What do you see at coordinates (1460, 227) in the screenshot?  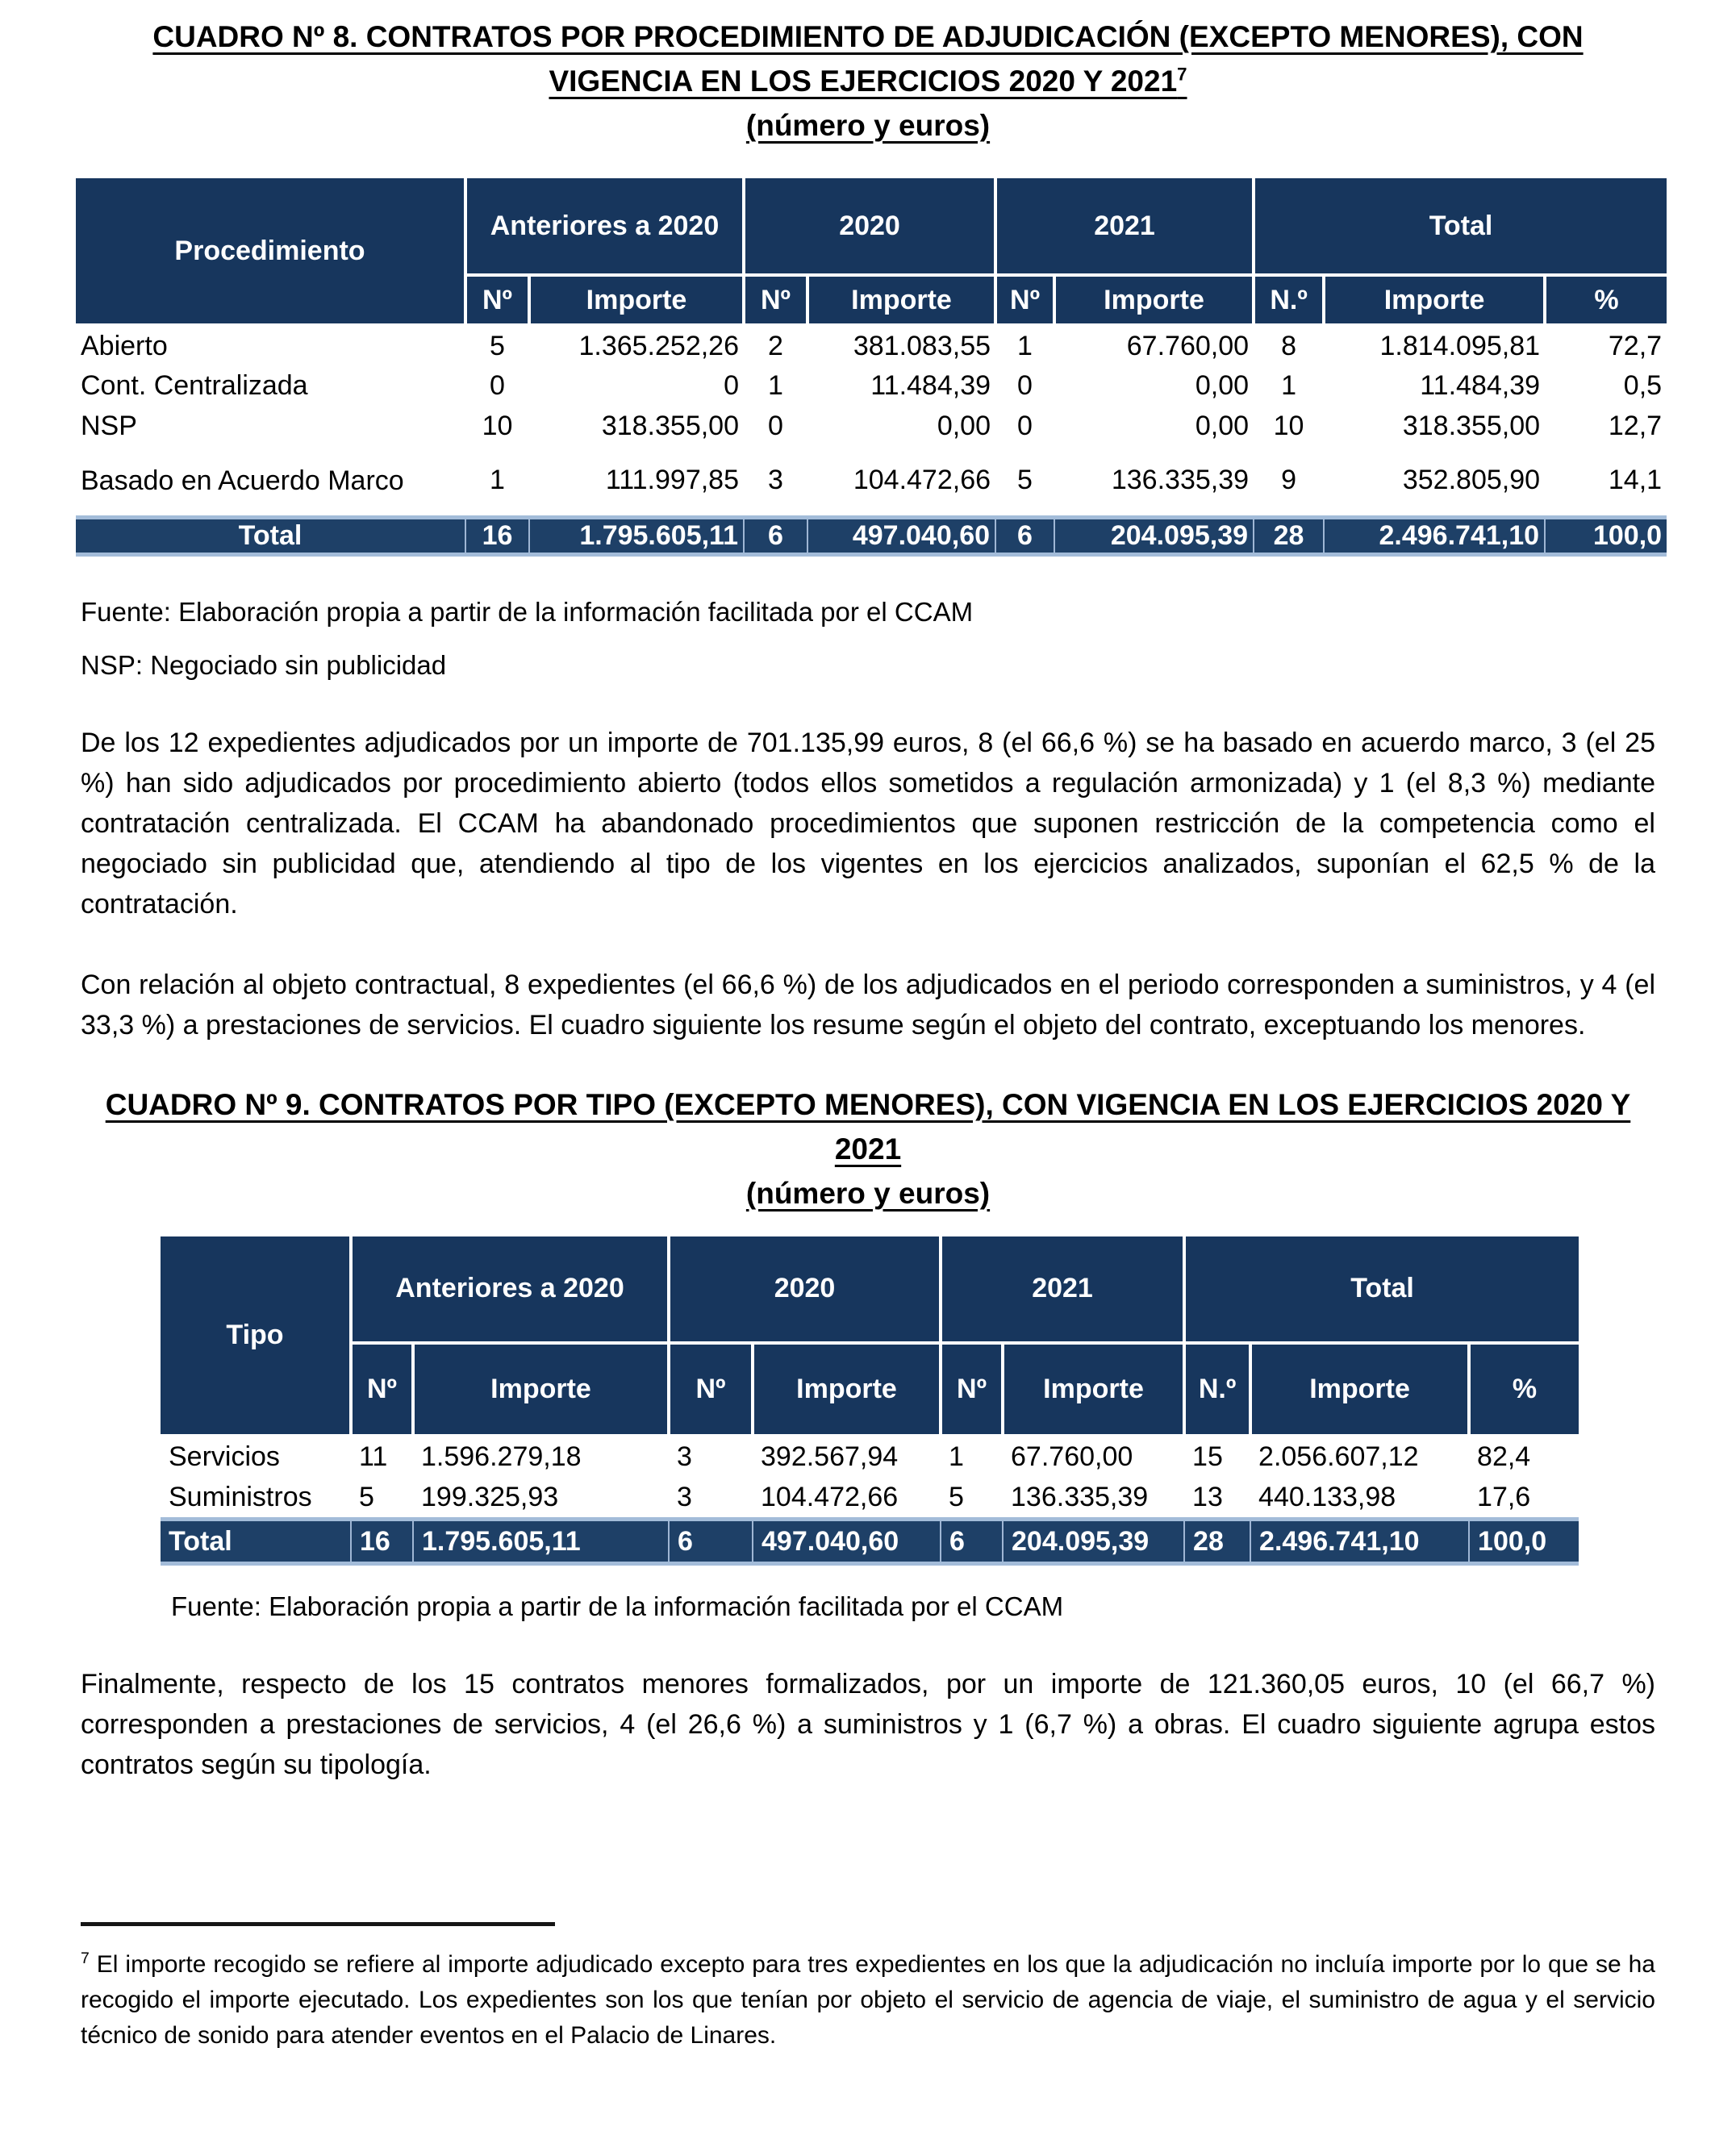 I see `group-header-total: Total` at bounding box center [1460, 227].